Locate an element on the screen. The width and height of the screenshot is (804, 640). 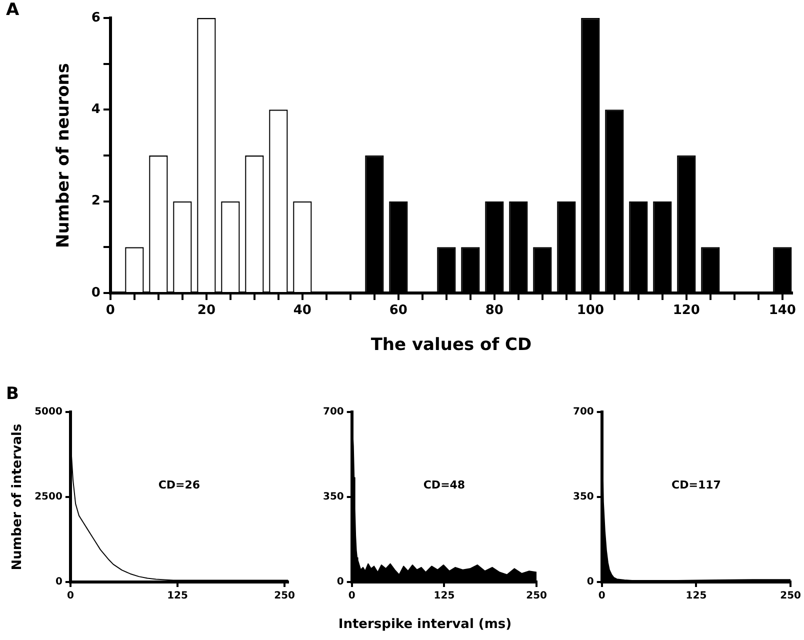
x-tick-label: 80 is located at coordinates (494, 310).